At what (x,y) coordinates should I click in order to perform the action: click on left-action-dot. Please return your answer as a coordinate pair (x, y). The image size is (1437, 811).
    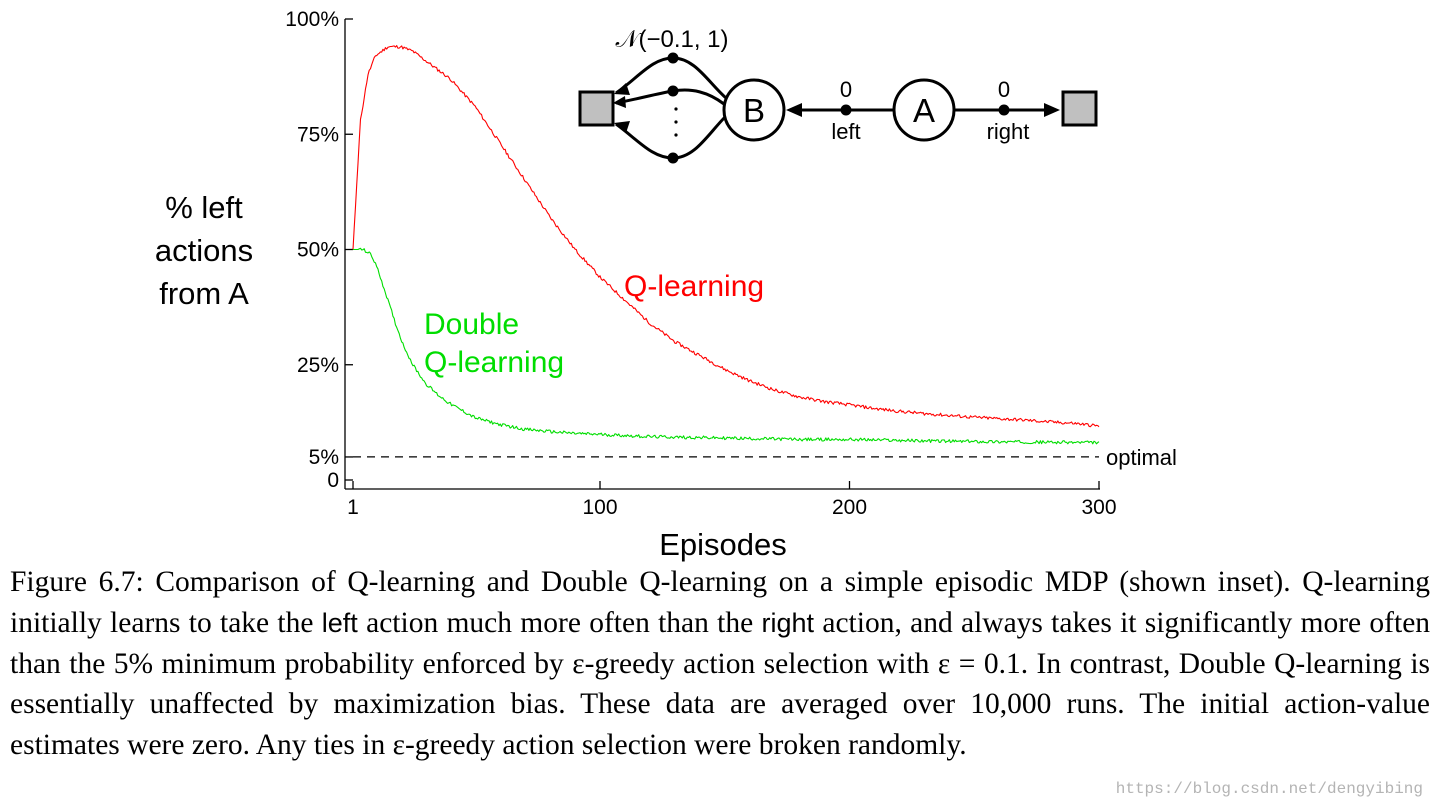
    Looking at the image, I should click on (846, 110).